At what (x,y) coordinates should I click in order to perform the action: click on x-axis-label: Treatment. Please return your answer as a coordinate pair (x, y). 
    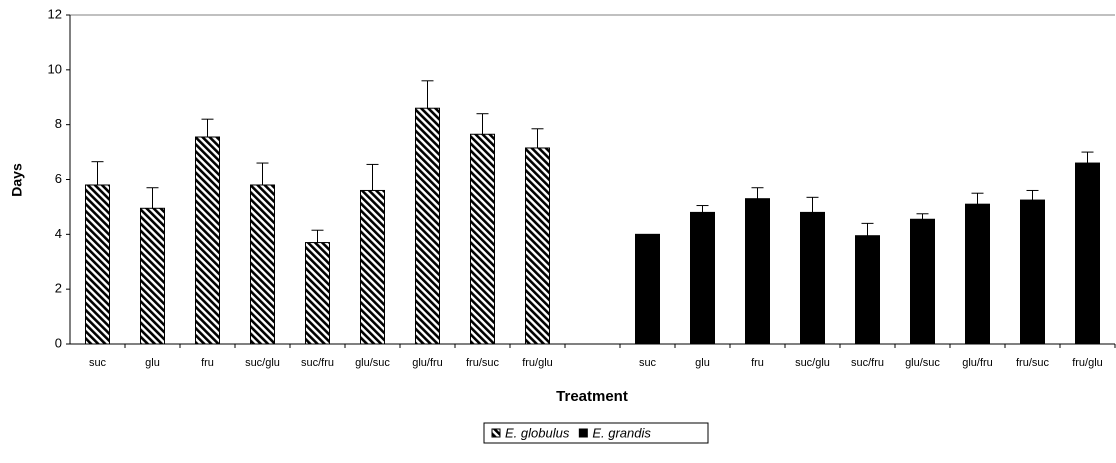
    Looking at the image, I should click on (592, 396).